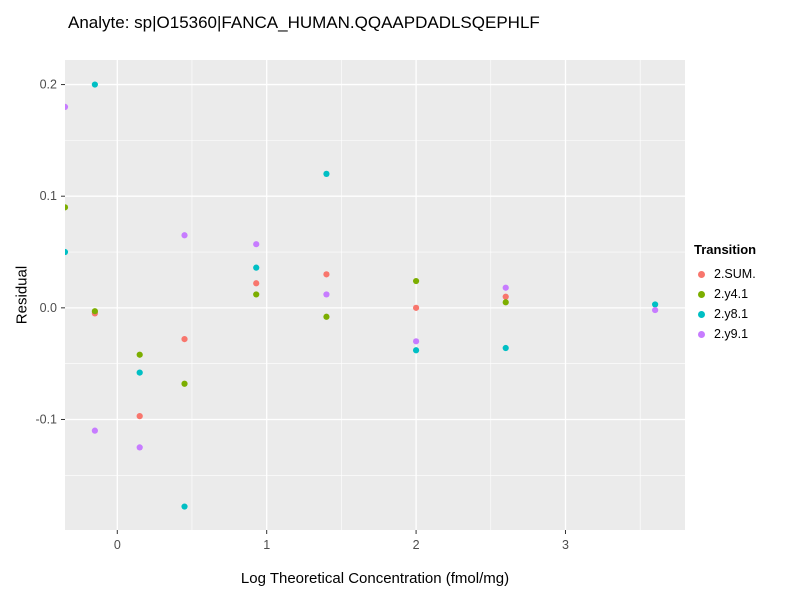 Image resolution: width=800 pixels, height=600 pixels. What do you see at coordinates (731, 294) in the screenshot?
I see `legend-label: 2.y4.1` at bounding box center [731, 294].